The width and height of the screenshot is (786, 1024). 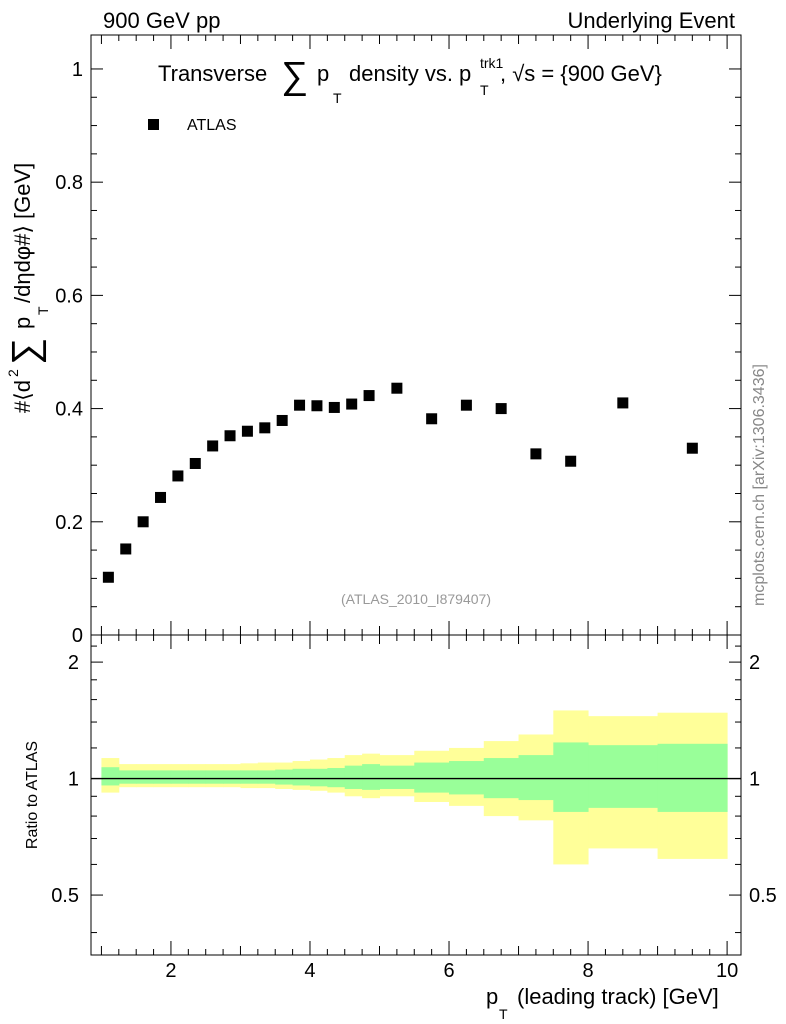 What do you see at coordinates (77, 70) in the screenshot?
I see `y-tick-label: 1` at bounding box center [77, 70].